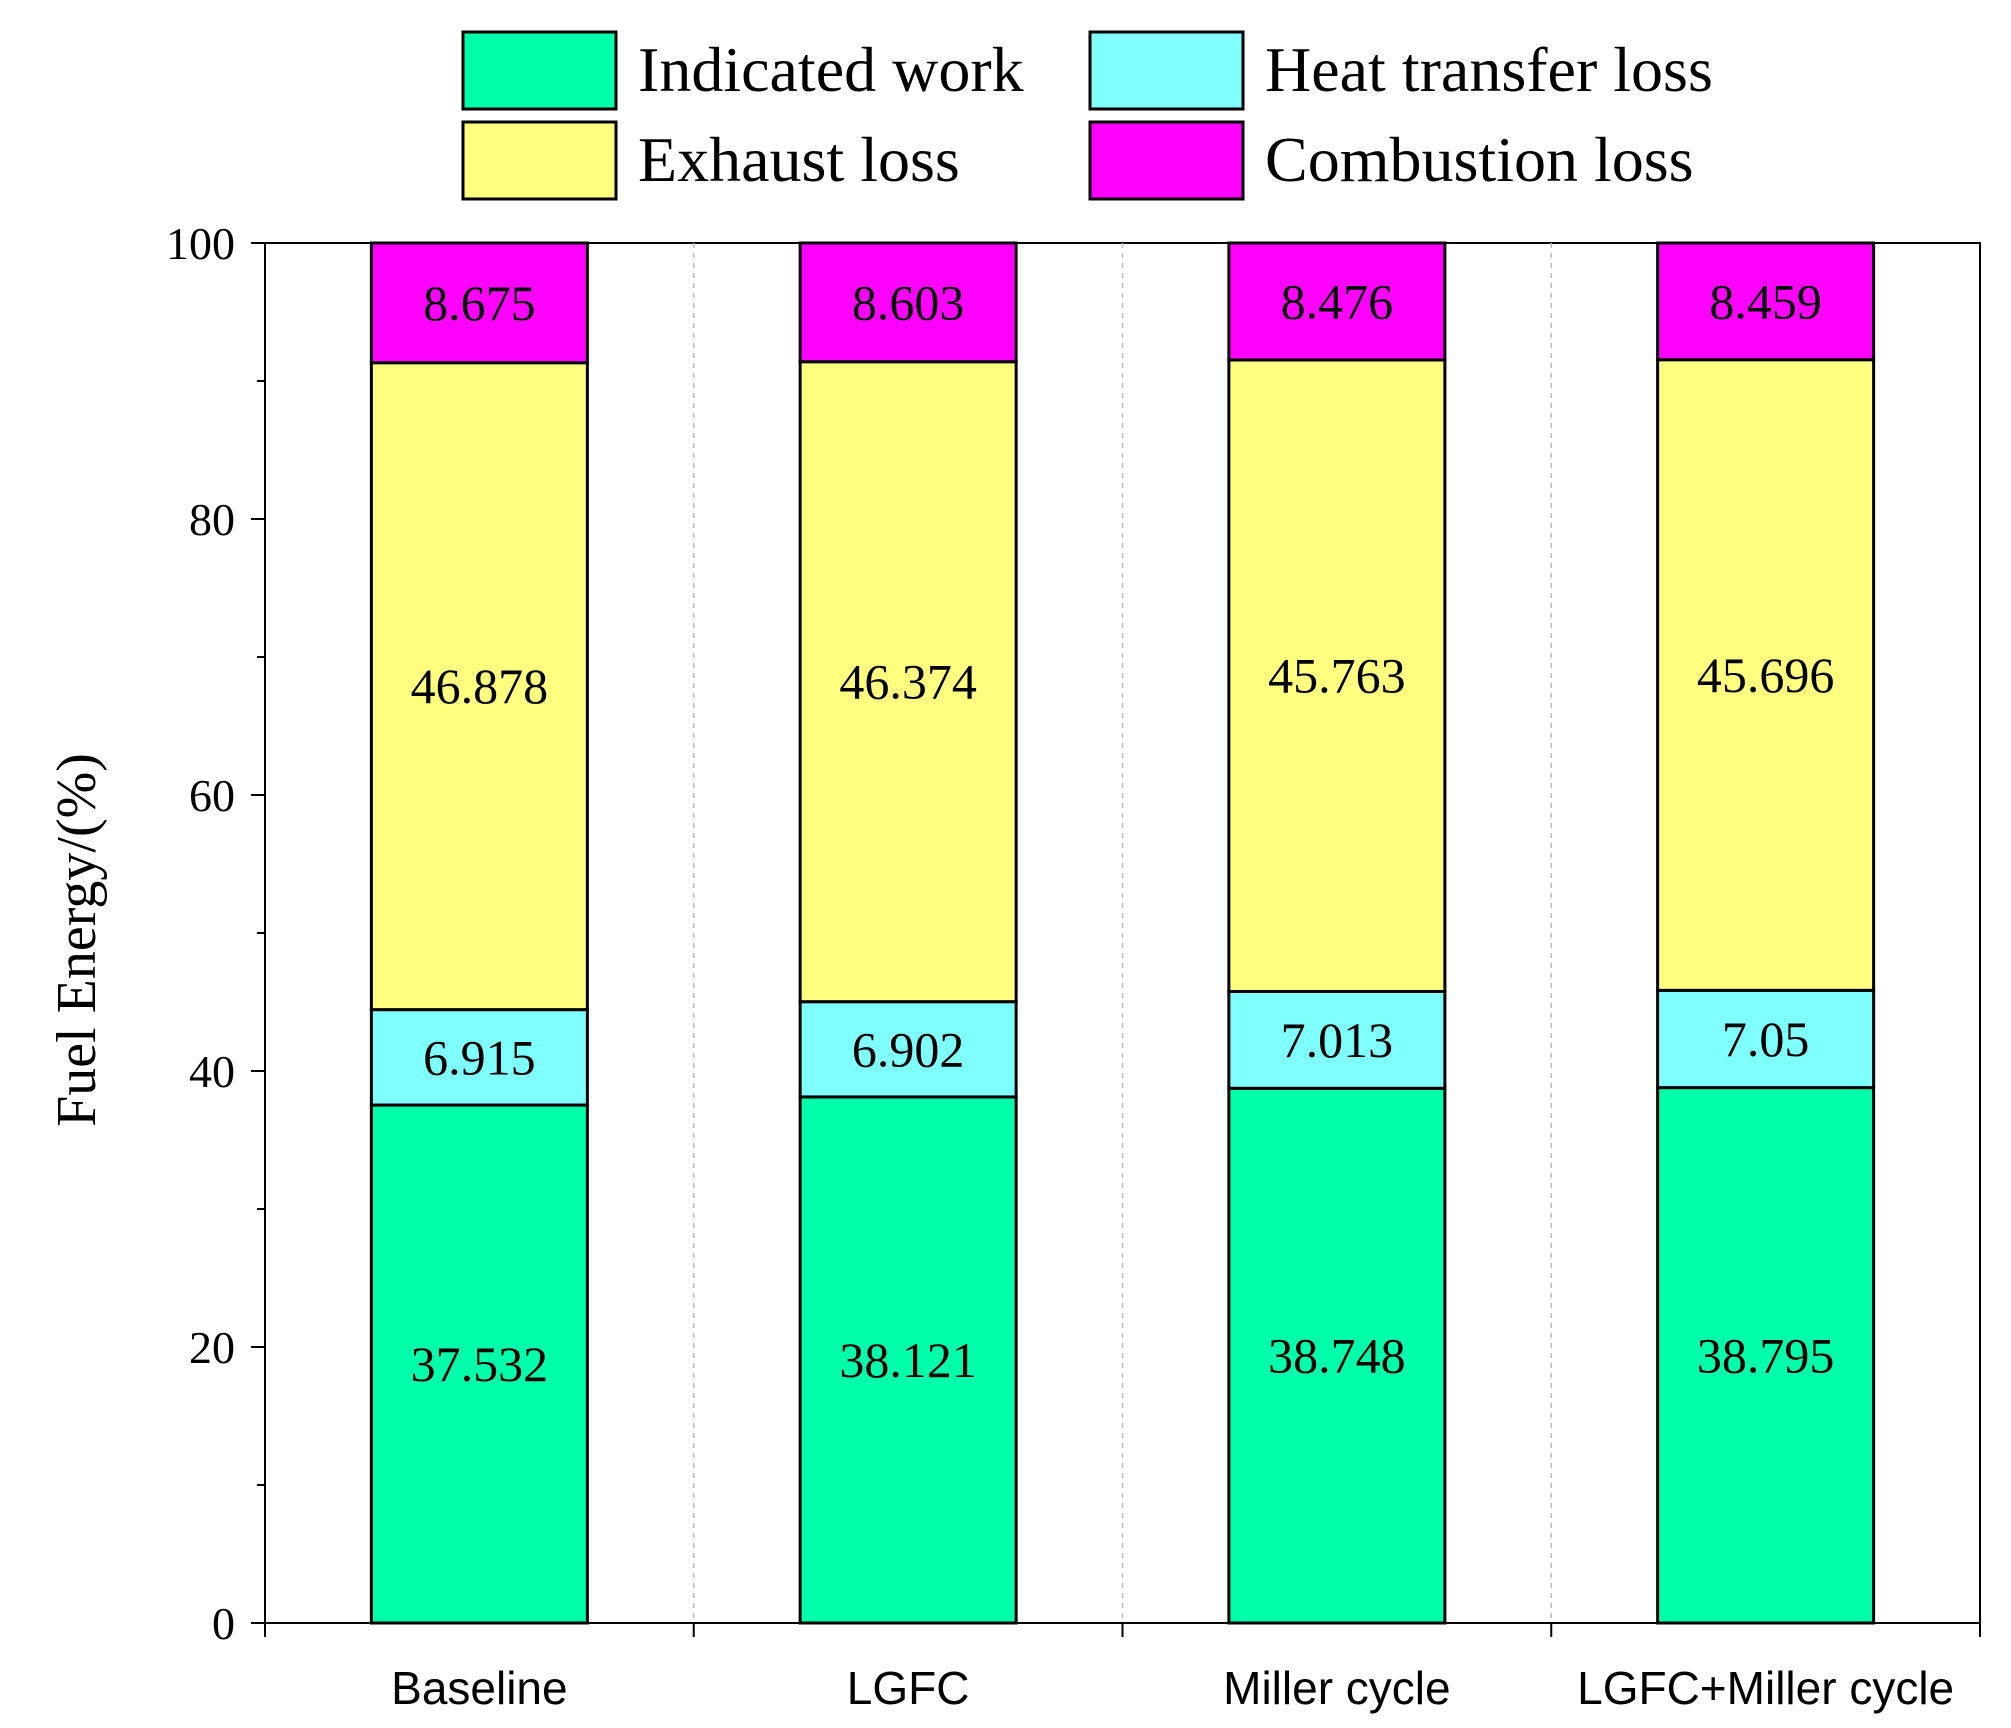 This screenshot has width=2011, height=1728. What do you see at coordinates (1336, 1688) in the screenshot?
I see `x-tick-label: Miller cycle` at bounding box center [1336, 1688].